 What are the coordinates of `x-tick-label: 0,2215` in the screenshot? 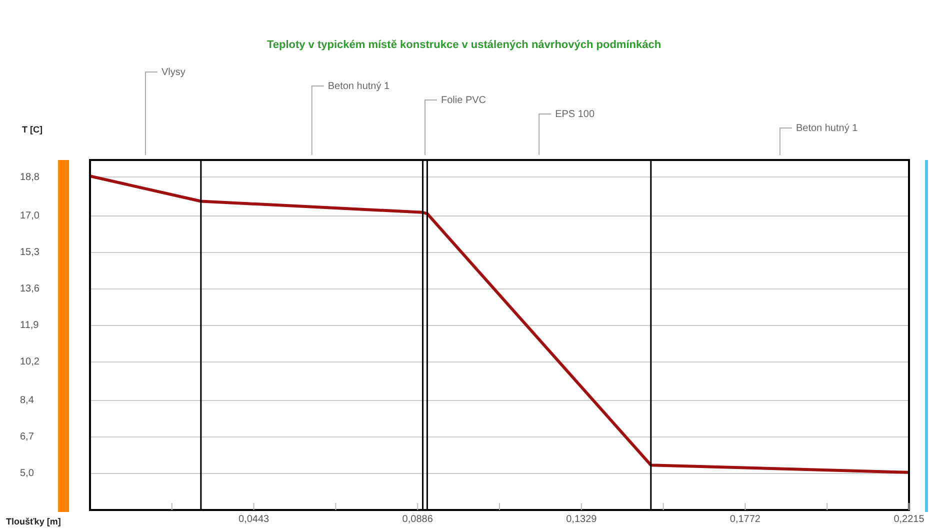 It's located at (909, 519).